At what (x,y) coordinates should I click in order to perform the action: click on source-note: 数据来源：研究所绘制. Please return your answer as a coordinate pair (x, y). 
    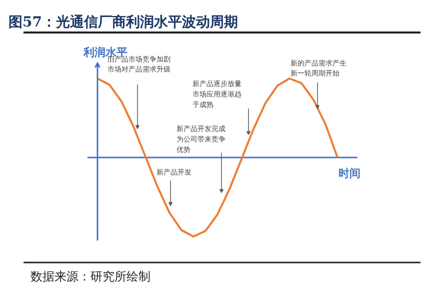
    Looking at the image, I should click on (90, 277).